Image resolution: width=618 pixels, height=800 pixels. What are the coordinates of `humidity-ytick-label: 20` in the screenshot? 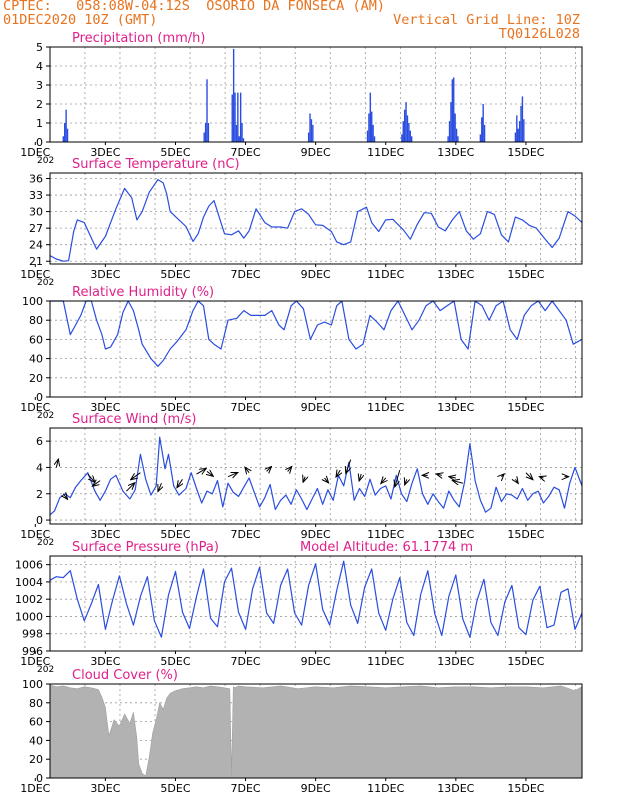 It's located at (36, 378).